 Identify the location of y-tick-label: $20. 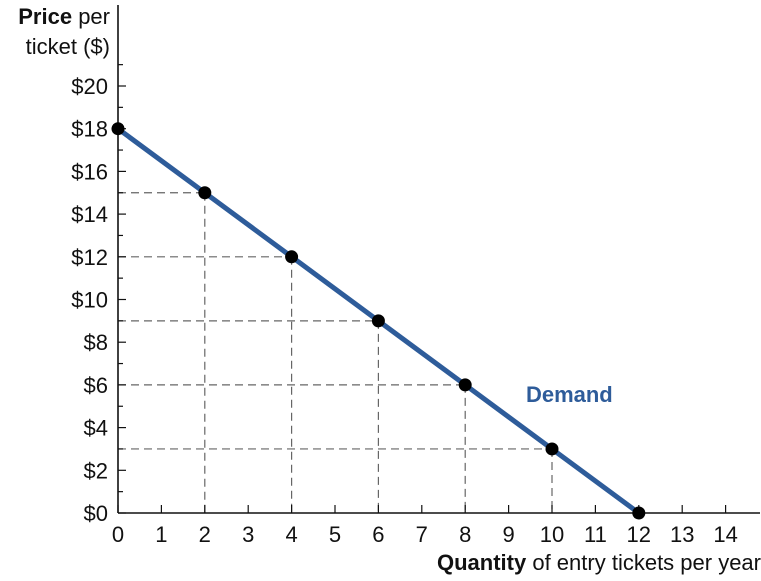
(89, 86).